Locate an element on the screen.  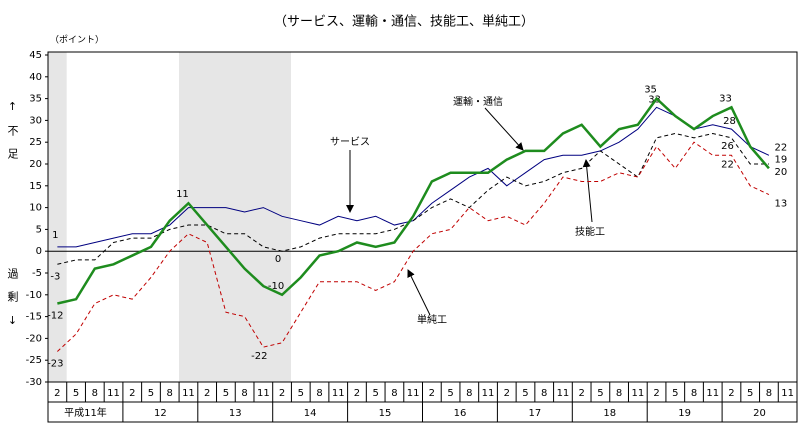
y-tick-label: 15 is located at coordinates (35, 186).